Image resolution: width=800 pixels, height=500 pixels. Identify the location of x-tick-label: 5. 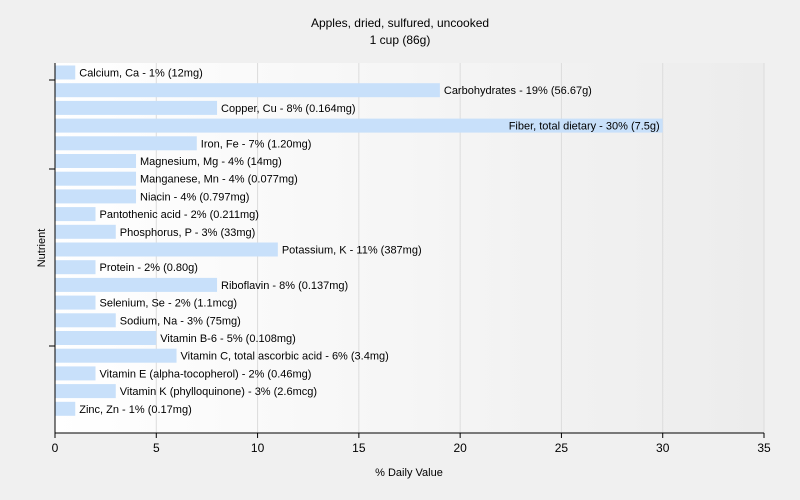
(156, 448).